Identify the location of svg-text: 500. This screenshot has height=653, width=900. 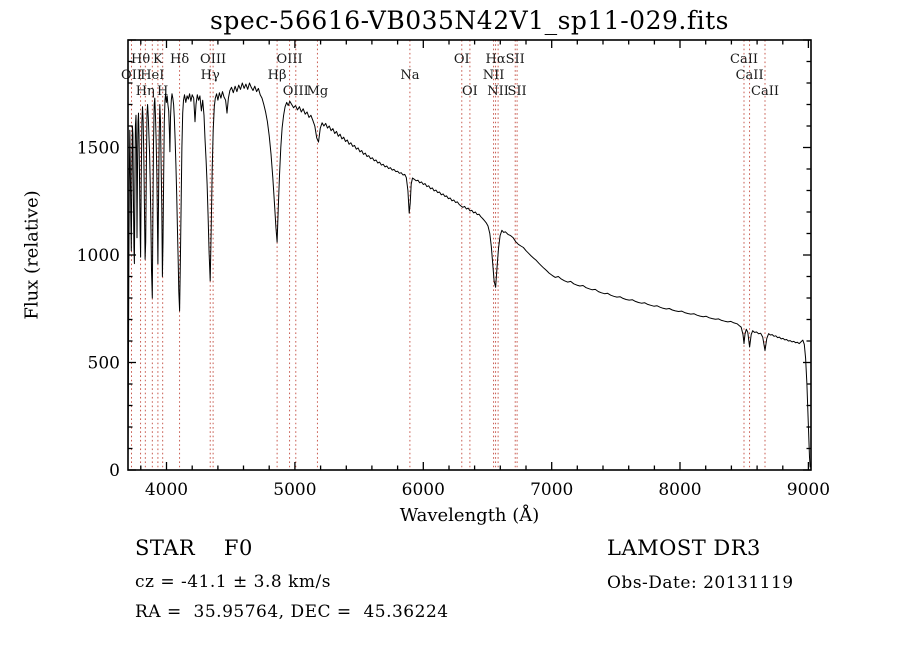
(104, 364).